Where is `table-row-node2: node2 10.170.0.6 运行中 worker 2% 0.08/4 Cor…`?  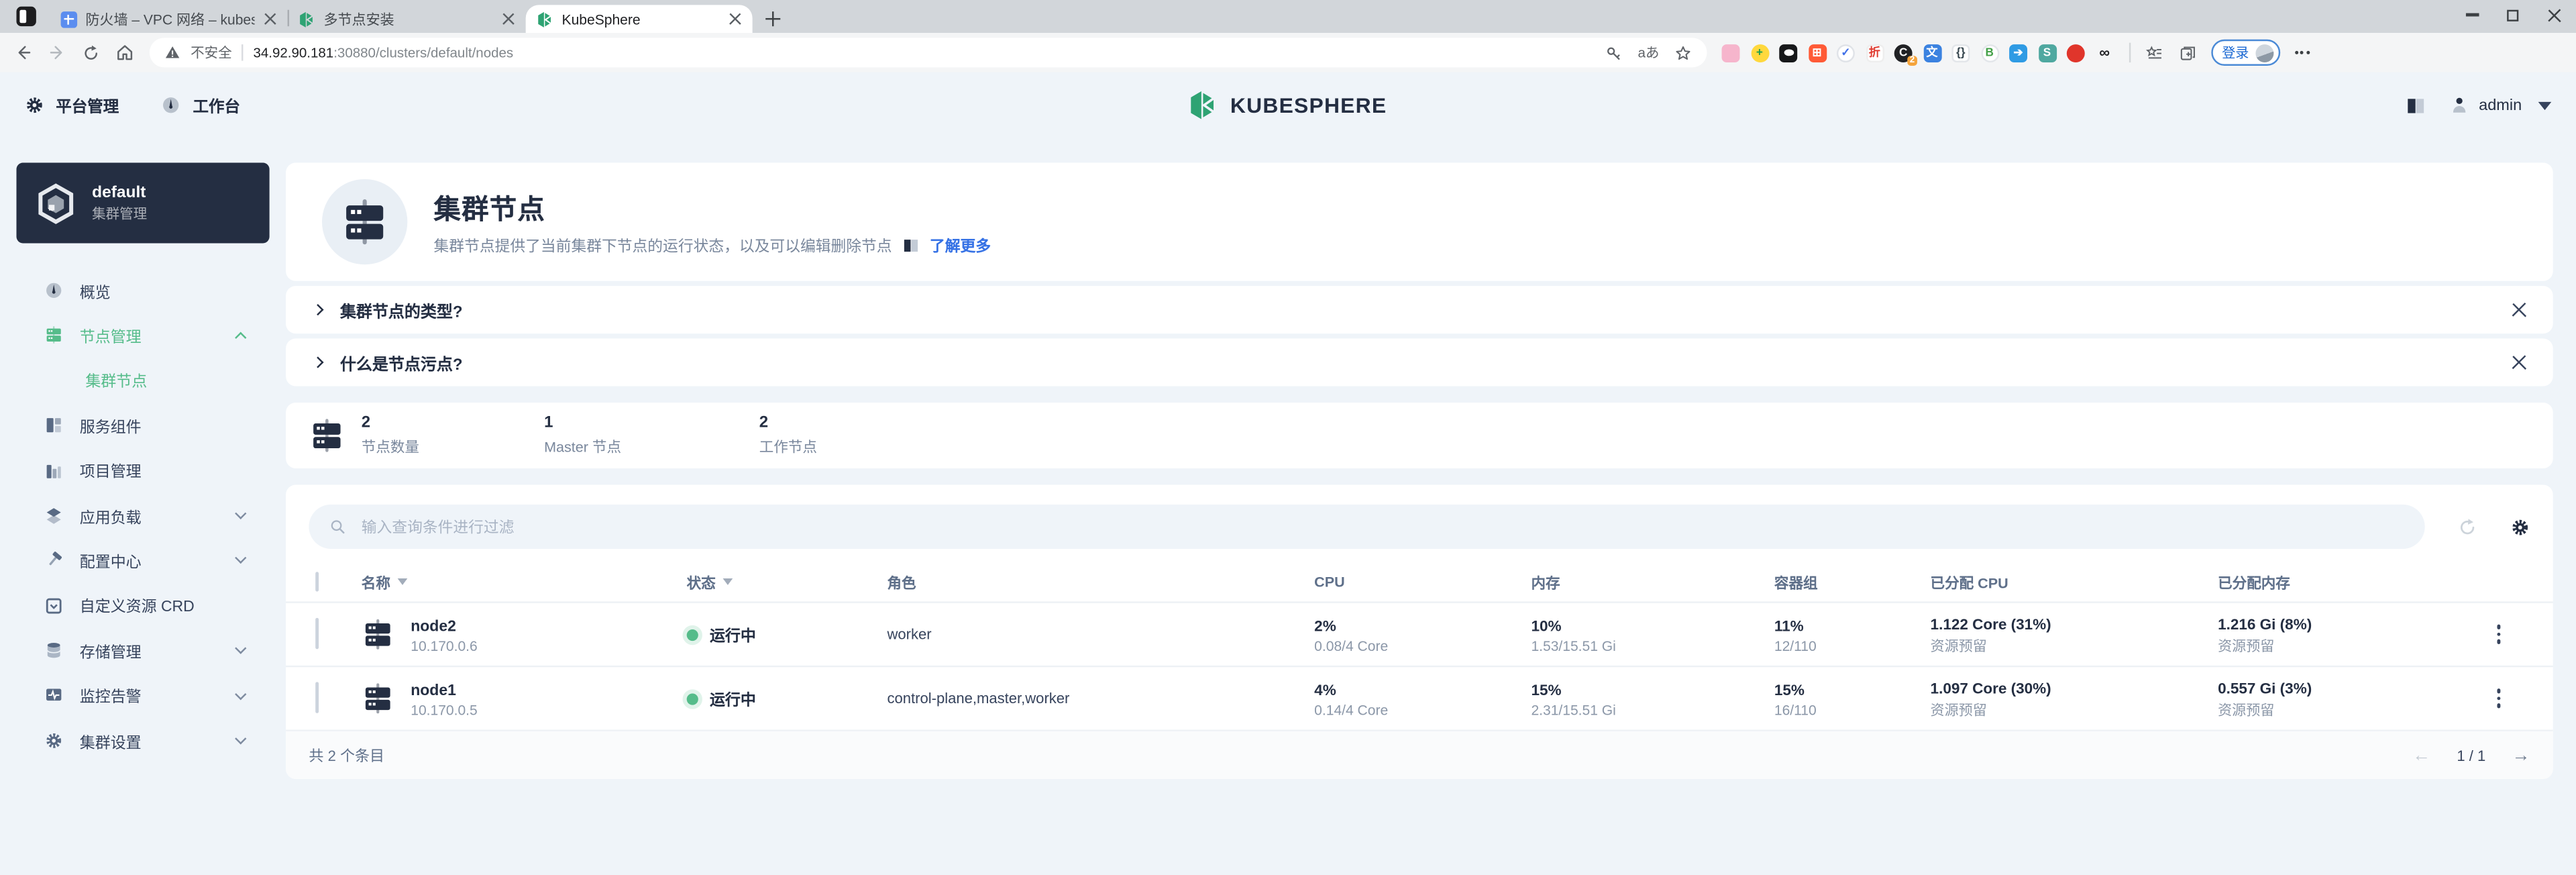
table-row-node2: node2 10.170.0.6 运行中 worker 2% 0.08/4 Cor… is located at coordinates (1419, 633).